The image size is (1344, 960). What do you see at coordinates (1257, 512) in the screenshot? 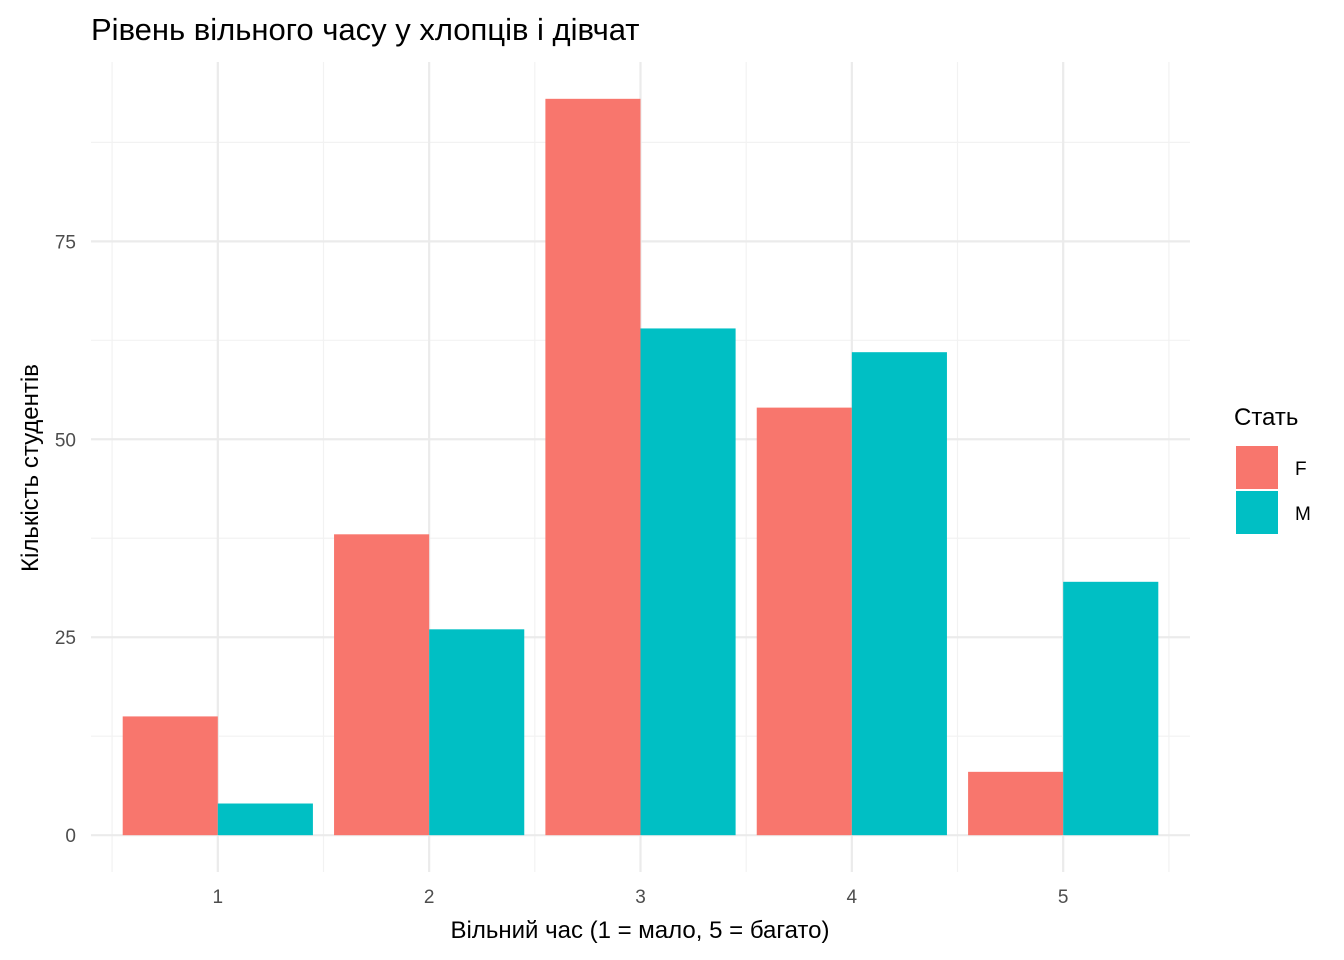
I see `legend-key-M` at bounding box center [1257, 512].